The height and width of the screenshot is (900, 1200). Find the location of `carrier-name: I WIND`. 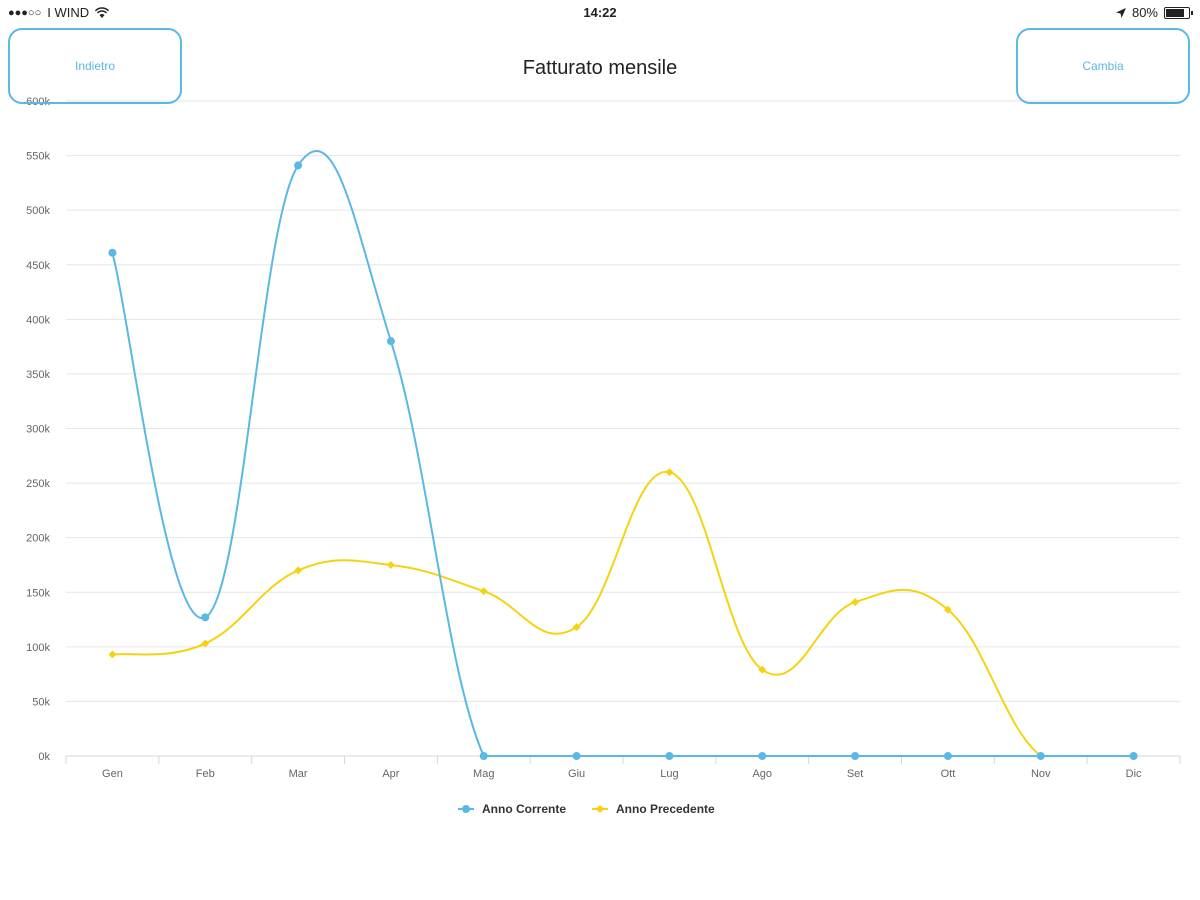

carrier-name: I WIND is located at coordinates (68, 12).